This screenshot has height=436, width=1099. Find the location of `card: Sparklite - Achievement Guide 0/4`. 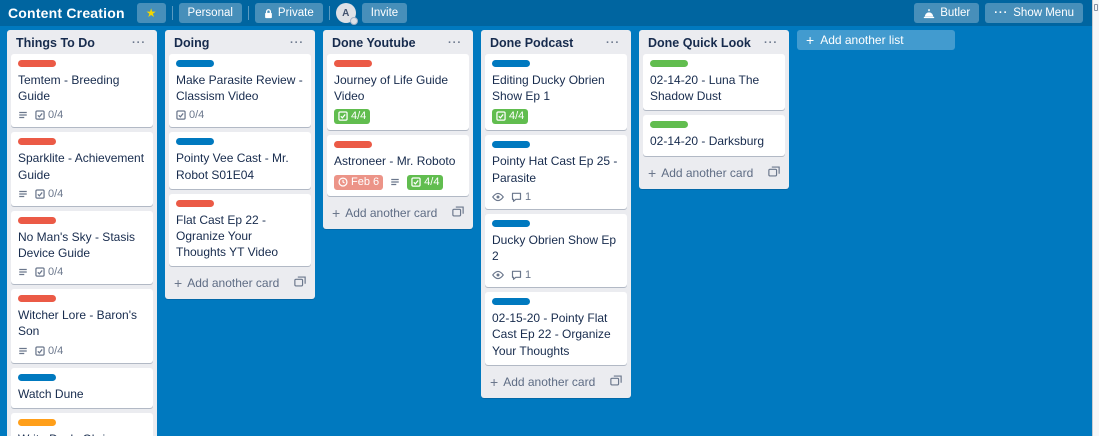

card: Sparklite - Achievement Guide 0/4 is located at coordinates (82, 169).